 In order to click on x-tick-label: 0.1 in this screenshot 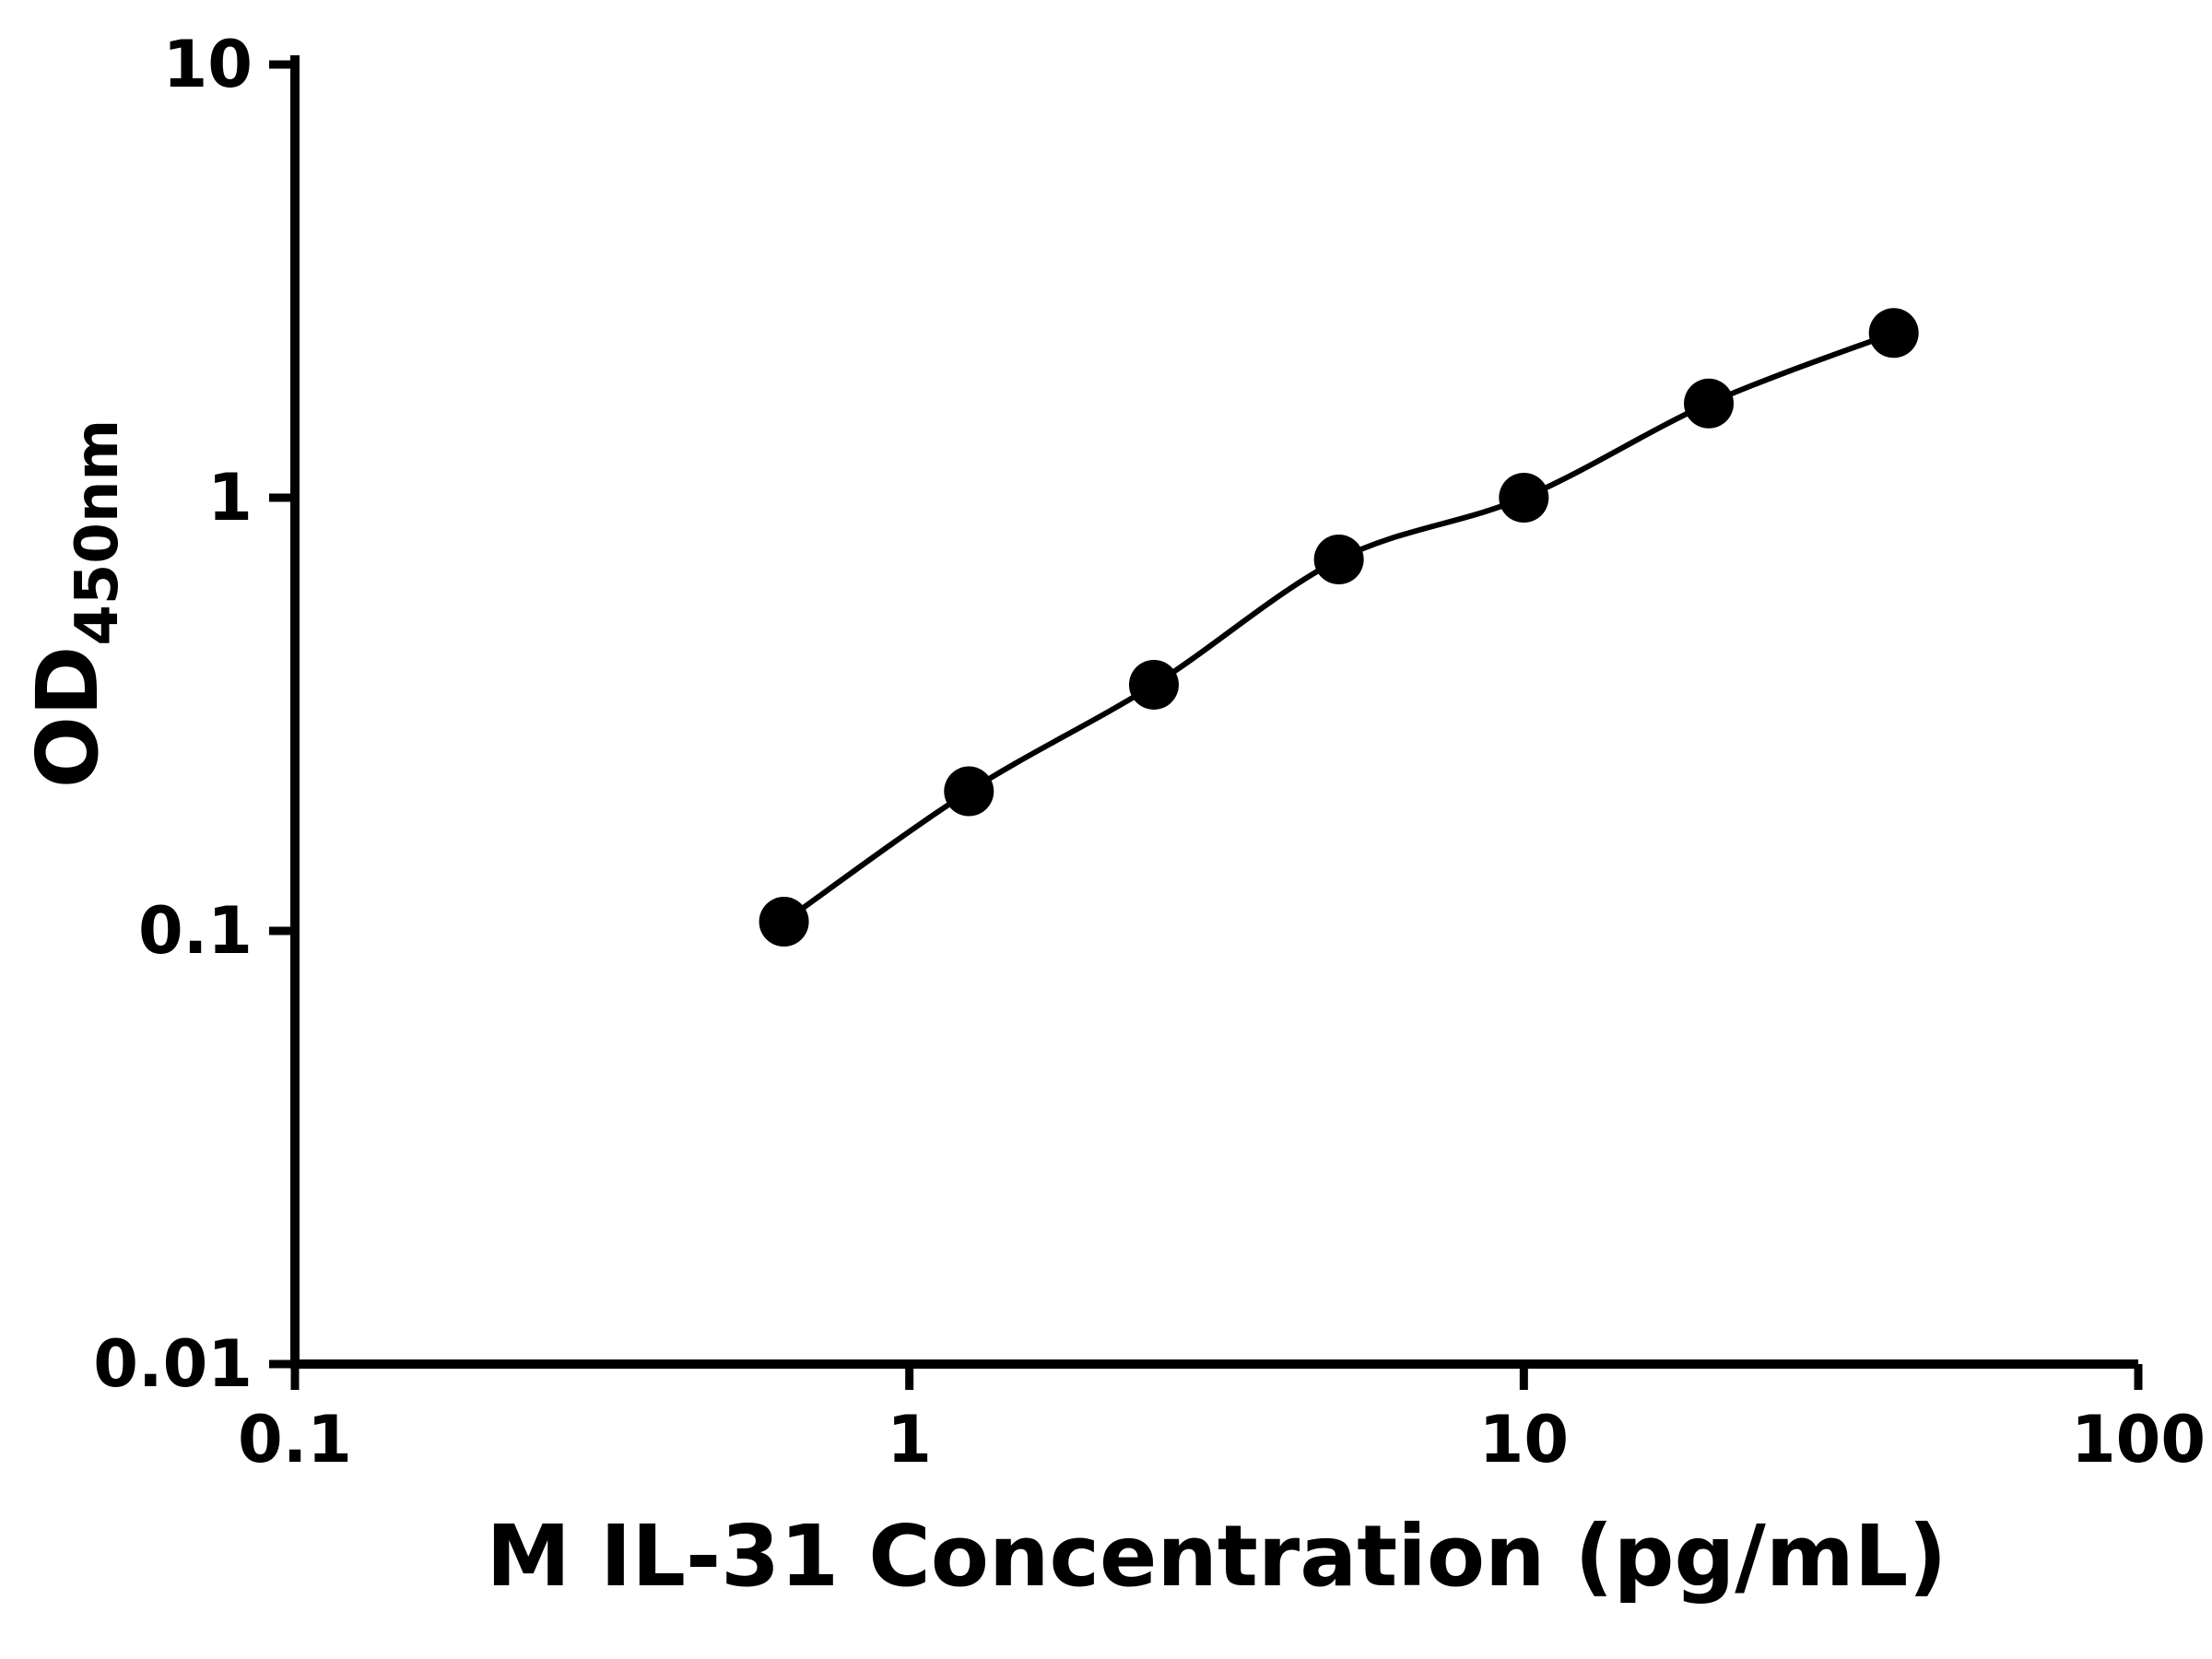, I will do `click(295, 1439)`.